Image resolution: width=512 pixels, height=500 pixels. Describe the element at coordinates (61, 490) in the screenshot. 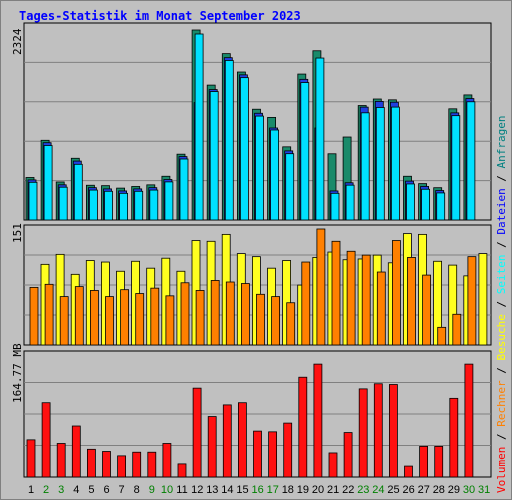

I see `x-tick-label: 3` at that location.